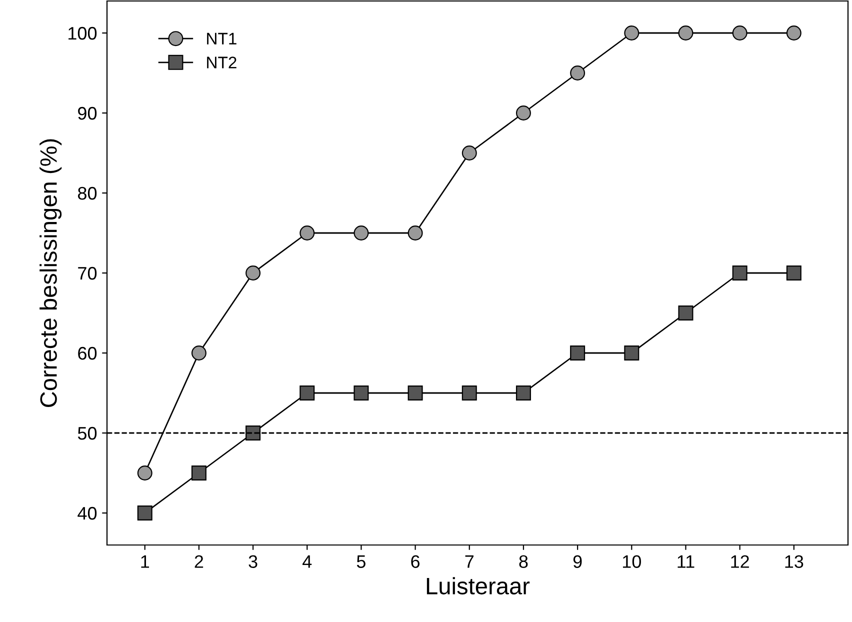  Describe the element at coordinates (794, 561) in the screenshot. I see `x-tick-label: 13` at that location.